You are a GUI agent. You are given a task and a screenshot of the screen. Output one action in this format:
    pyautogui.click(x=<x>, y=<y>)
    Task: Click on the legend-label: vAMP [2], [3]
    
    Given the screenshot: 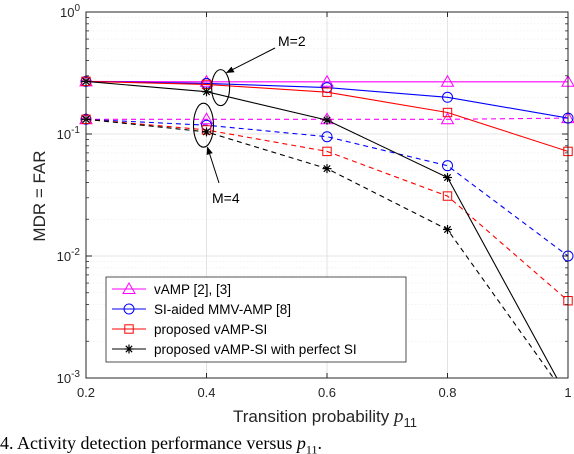 What is the action you would take?
    pyautogui.click(x=192, y=289)
    